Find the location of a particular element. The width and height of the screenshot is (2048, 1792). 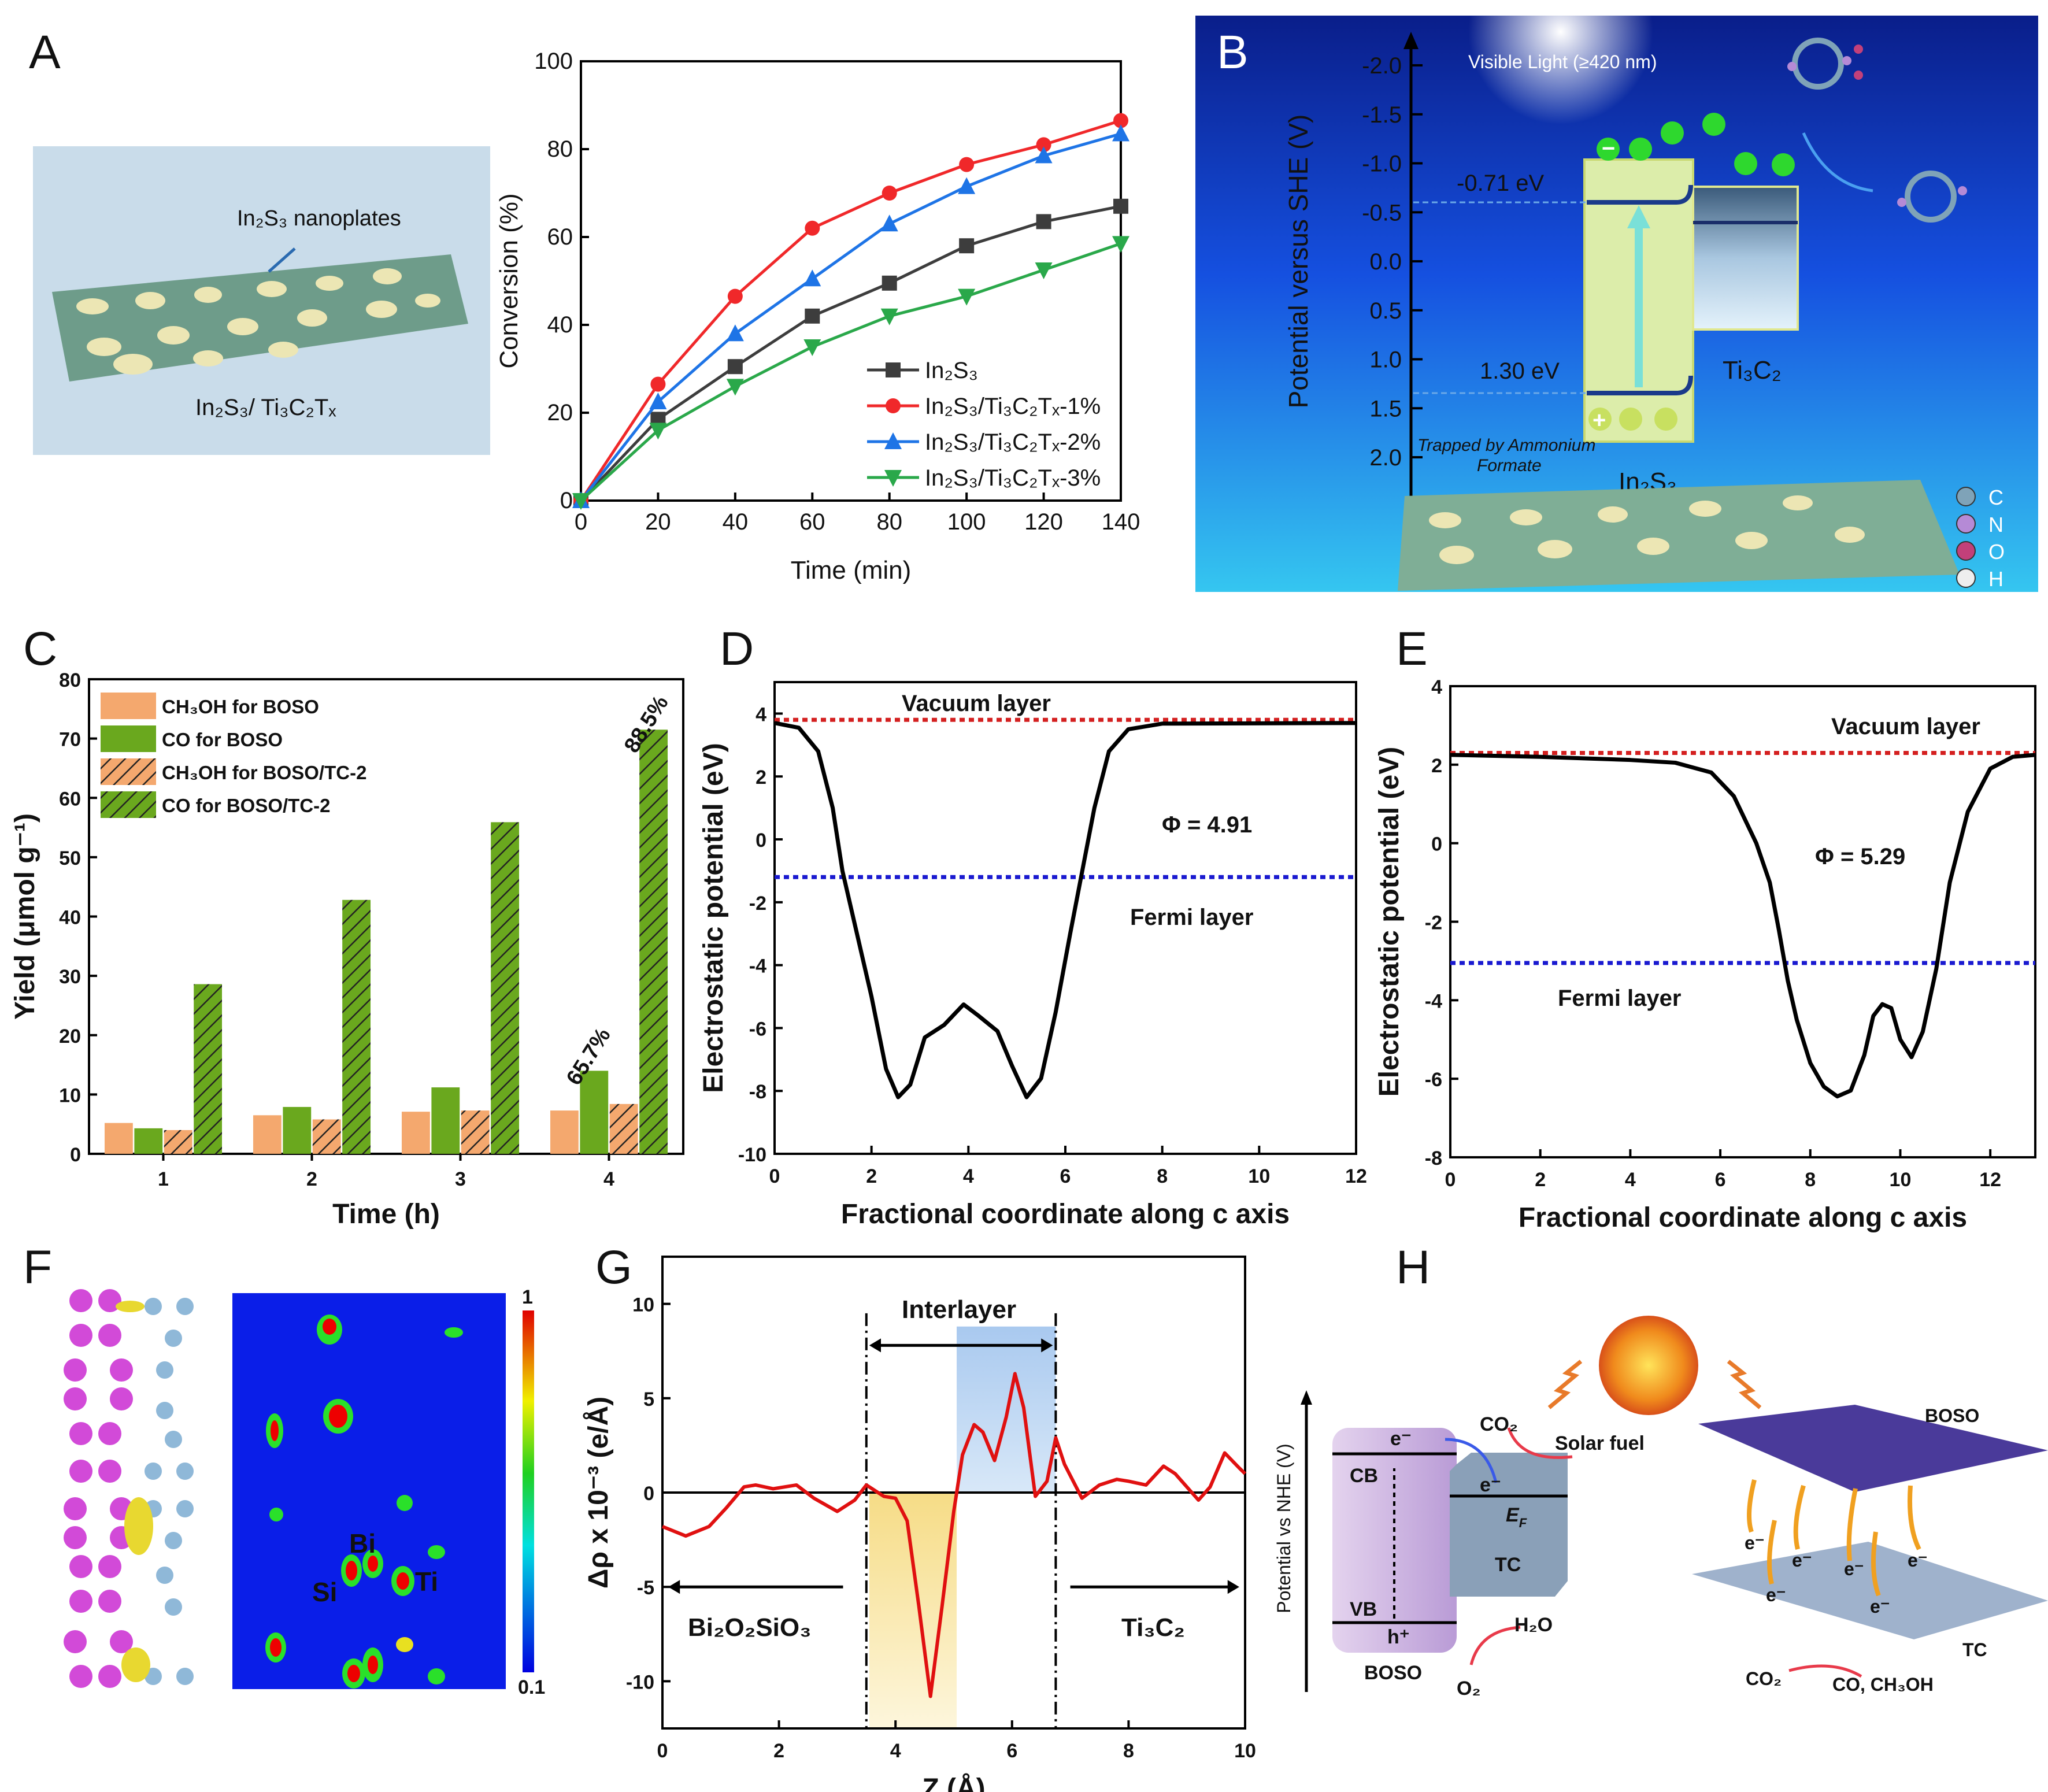

atom-legend-label: N is located at coordinates (1995, 524).